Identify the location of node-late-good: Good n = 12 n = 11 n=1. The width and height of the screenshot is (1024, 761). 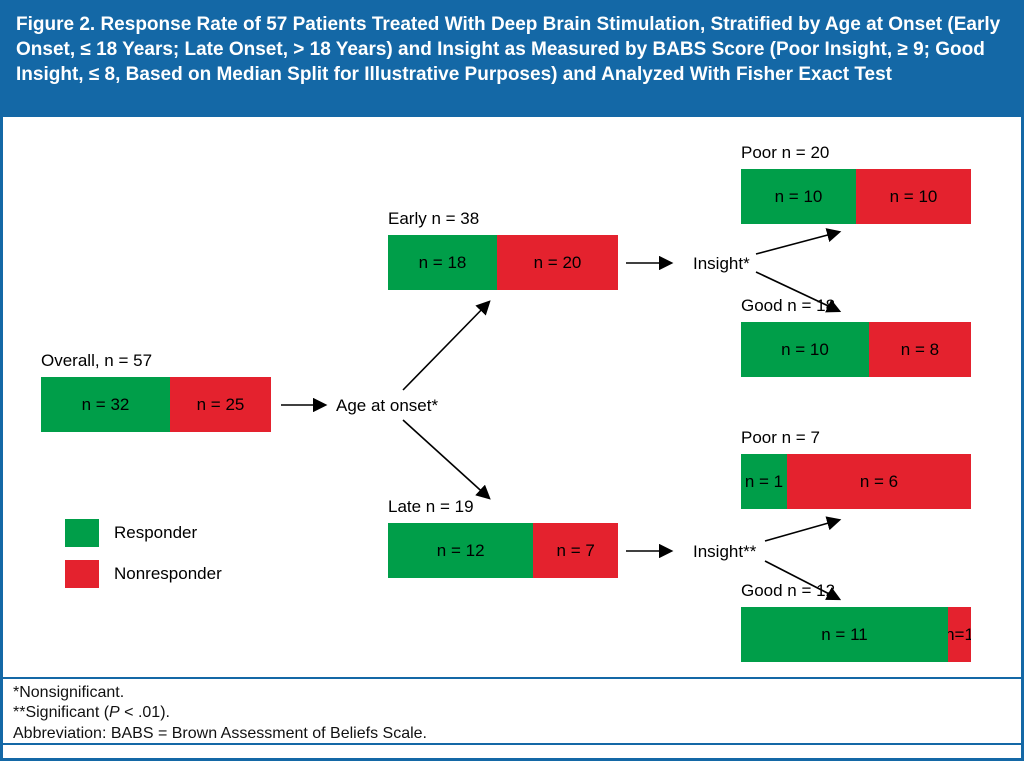
(856, 621).